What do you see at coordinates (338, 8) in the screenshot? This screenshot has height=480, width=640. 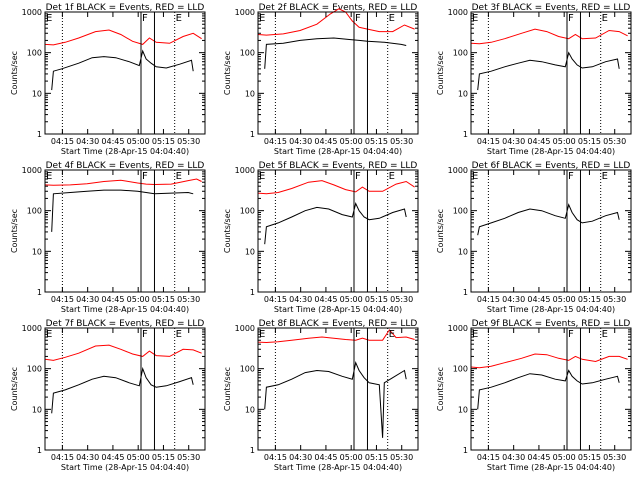 I see `panel-title: Det 2f BLACK = Events, RED = LLD` at bounding box center [338, 8].